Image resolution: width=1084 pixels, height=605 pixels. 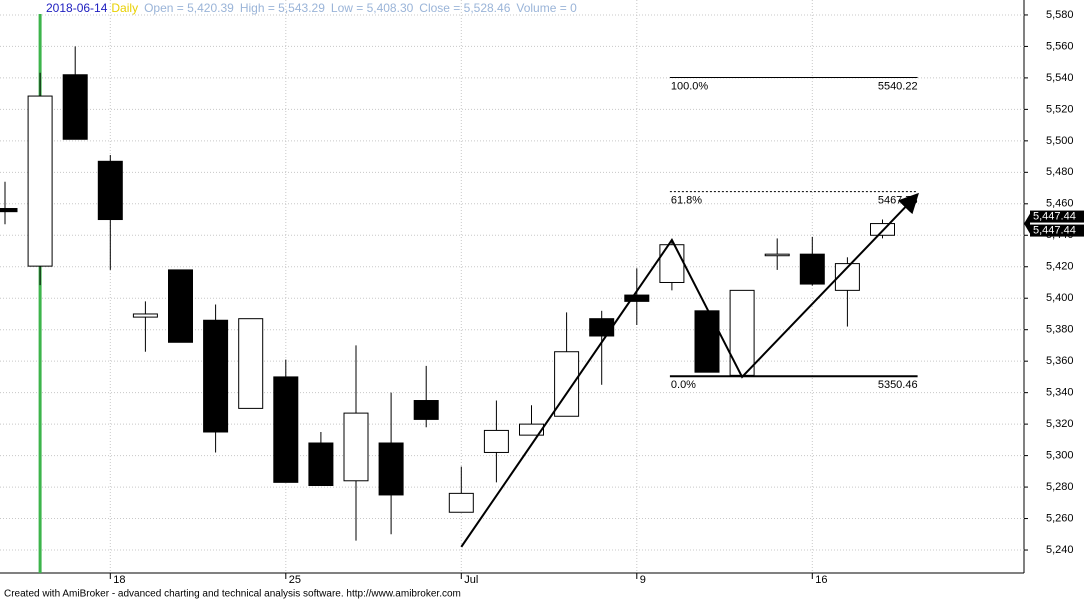 I want to click on y-tick-label: 5,300, so click(x=1060, y=456).